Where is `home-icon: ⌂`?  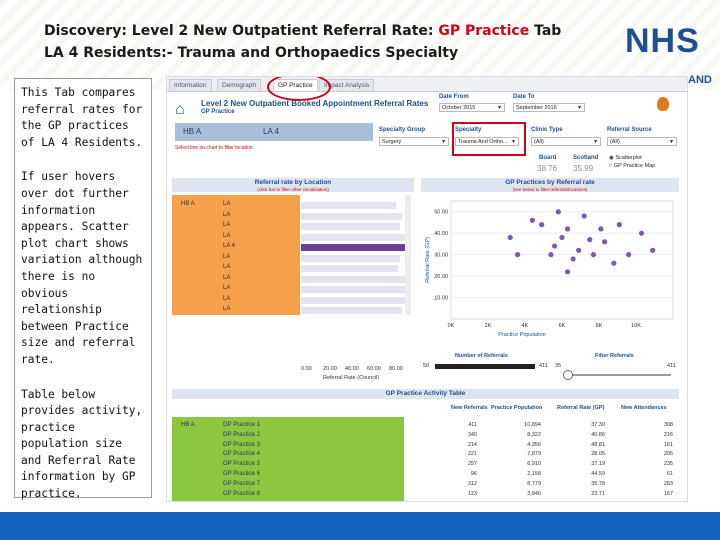 home-icon: ⌂ is located at coordinates (180, 109).